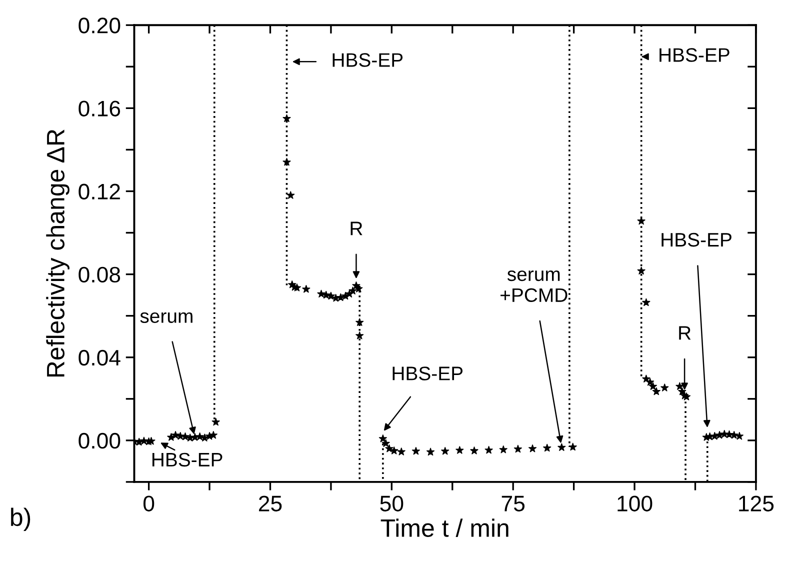  I want to click on x-tick-label: 100, so click(635, 504).